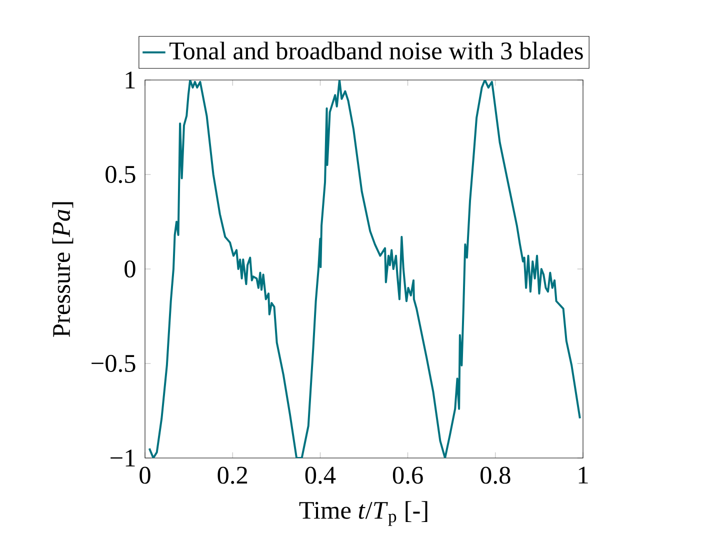 This screenshot has width=702, height=546. Describe the element at coordinates (407, 475) in the screenshot. I see `x-tick-label: 0.6` at that location.